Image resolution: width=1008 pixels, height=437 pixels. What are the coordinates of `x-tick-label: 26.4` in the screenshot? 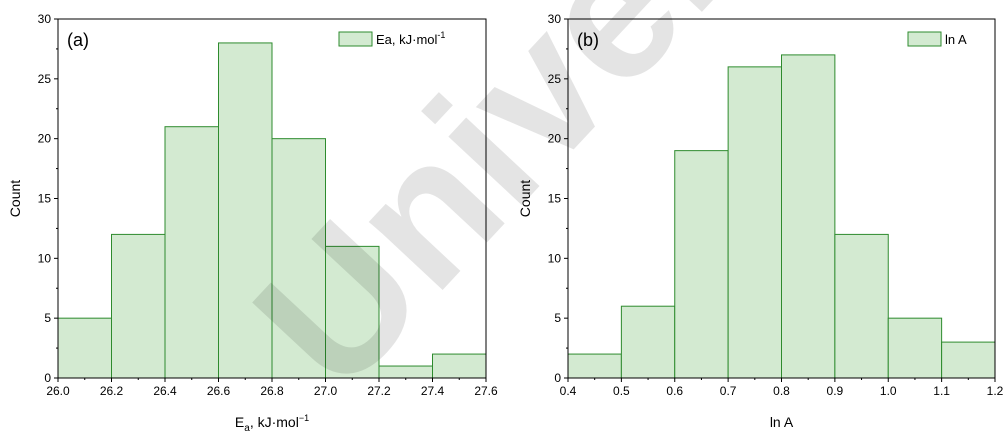 It's located at (165, 391).